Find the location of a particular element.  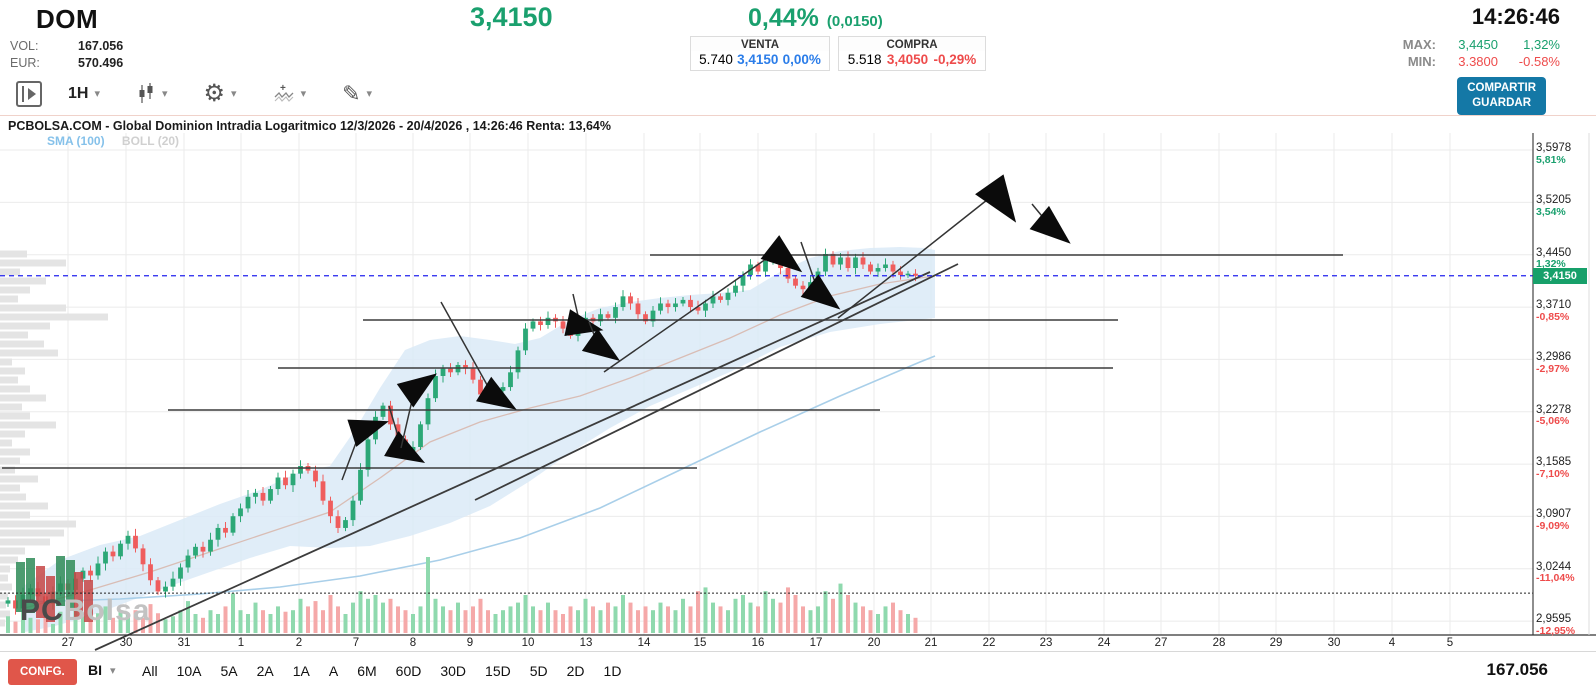

date-axis-label: 5 is located at coordinates (1450, 643).